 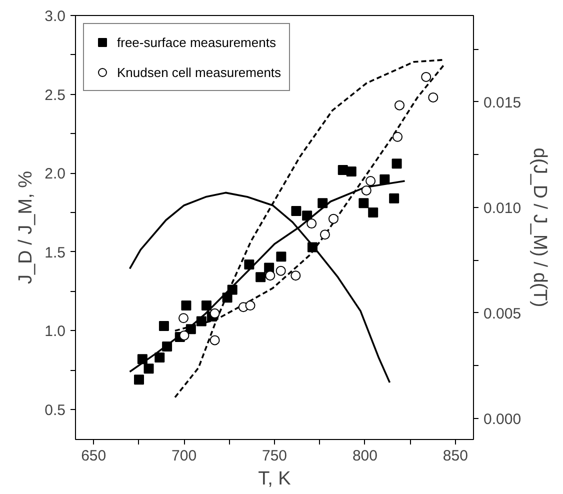 I want to click on x-tick-label: 850, so click(x=455, y=456).